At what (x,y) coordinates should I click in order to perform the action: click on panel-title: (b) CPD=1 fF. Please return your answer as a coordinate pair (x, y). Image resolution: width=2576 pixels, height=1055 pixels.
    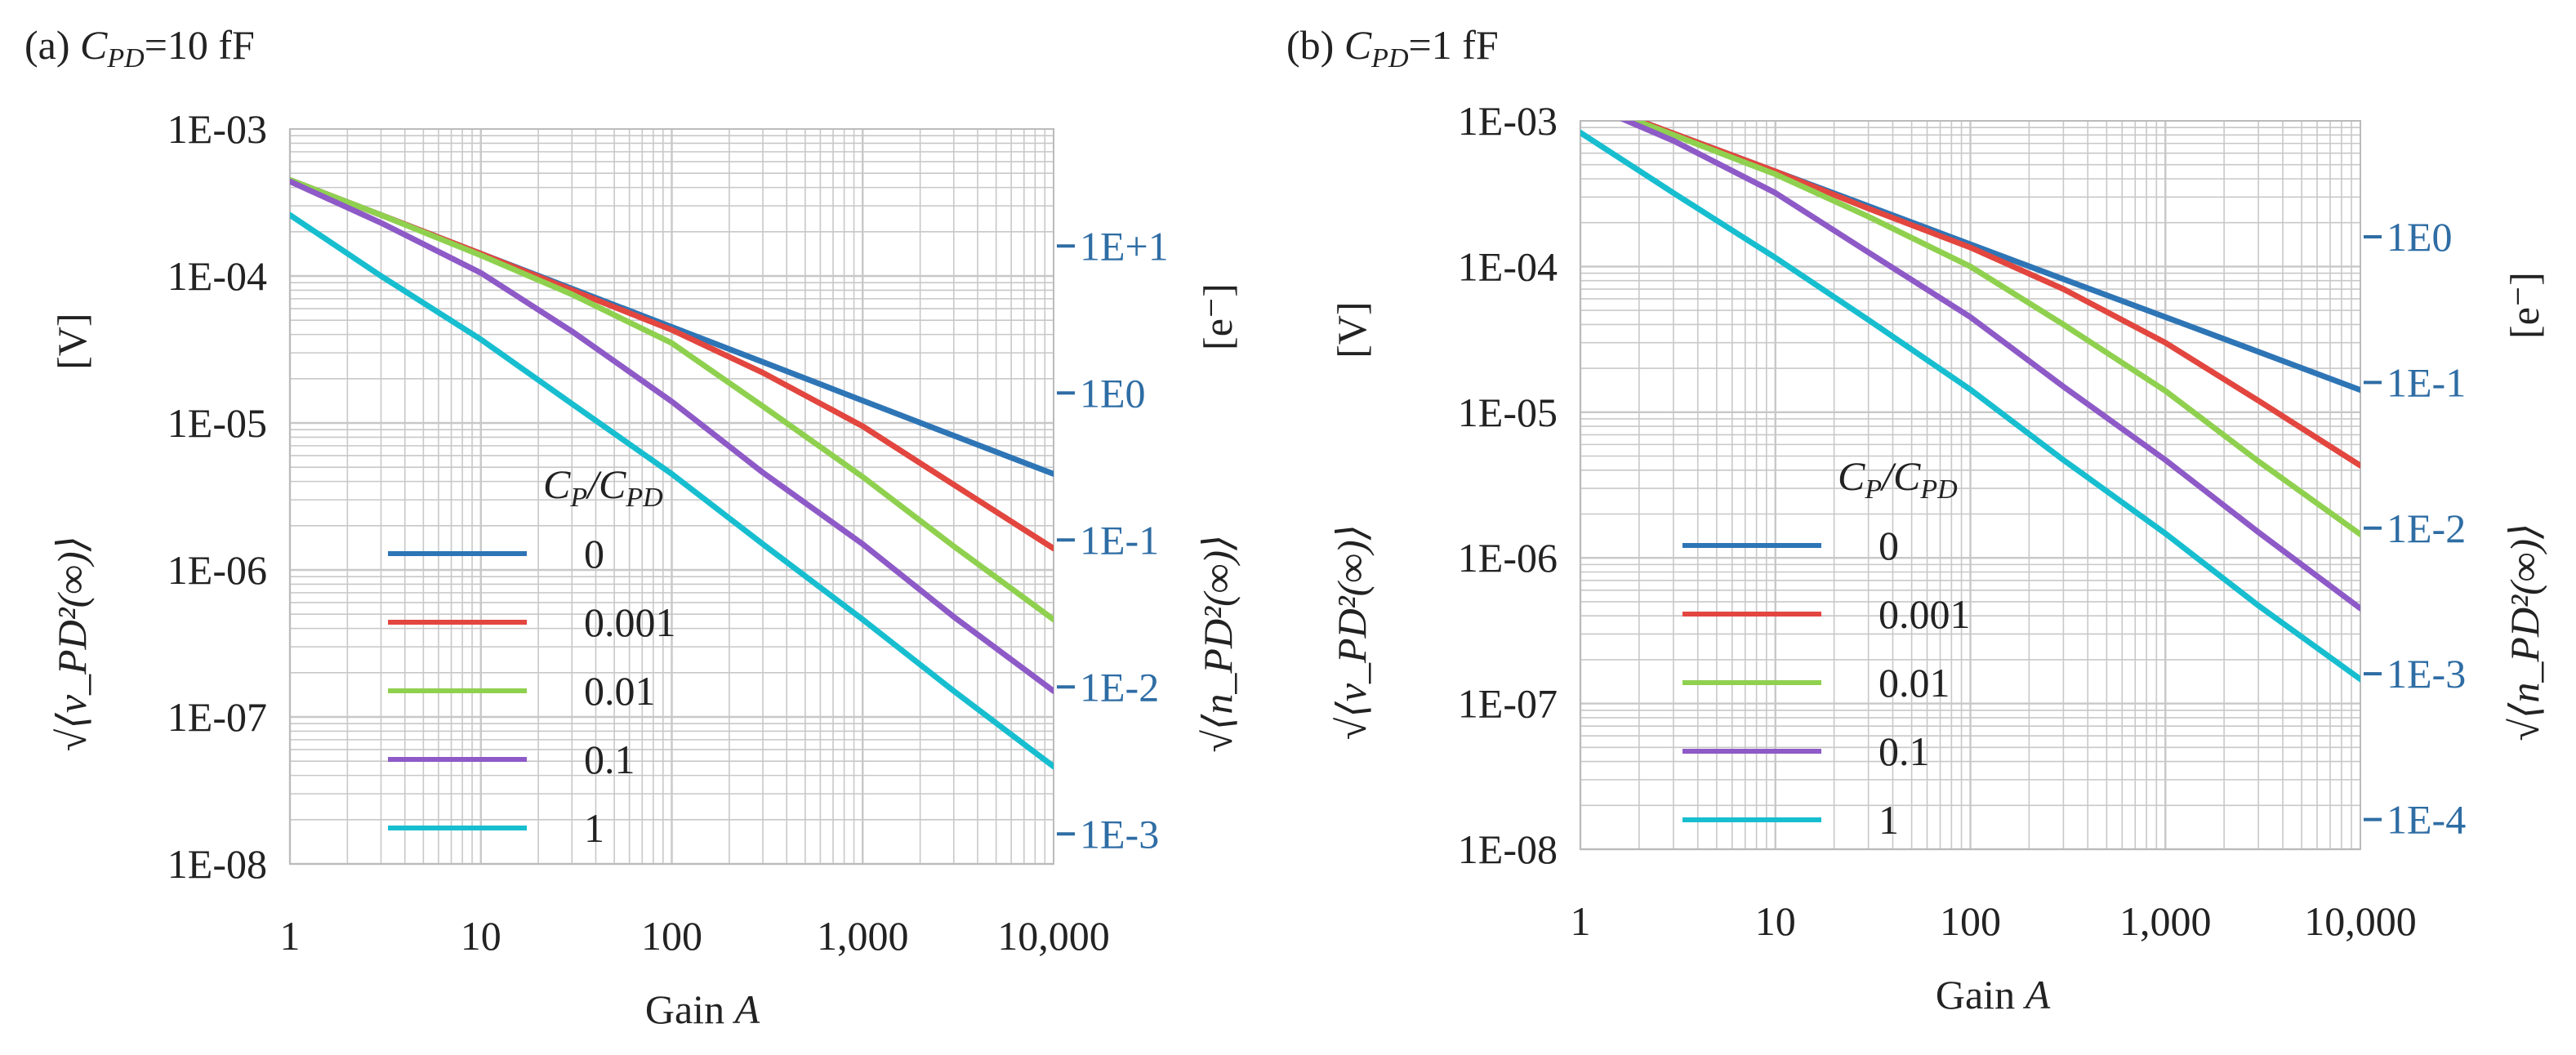
    Looking at the image, I should click on (1392, 47).